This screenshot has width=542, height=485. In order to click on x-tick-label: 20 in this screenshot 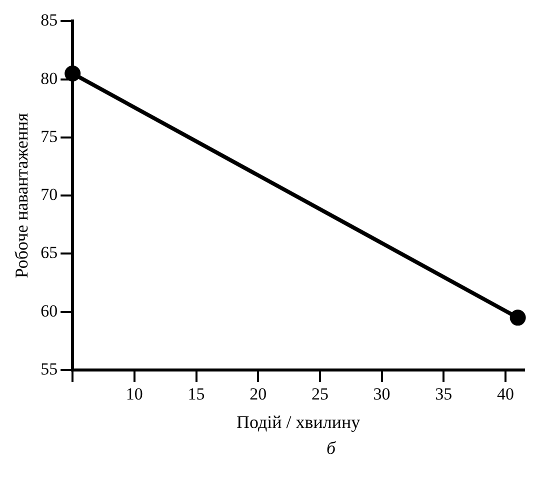, I will do `click(258, 394)`.